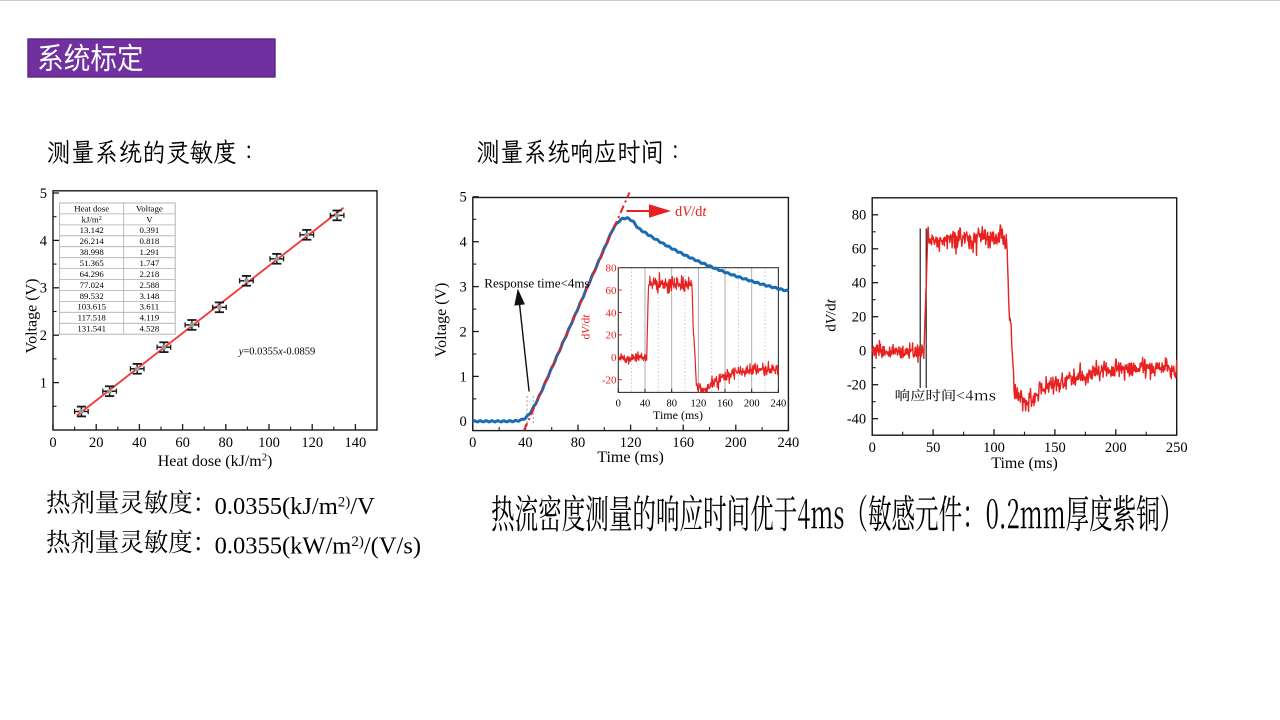  I want to click on svg-text: 2.218, so click(150, 274).